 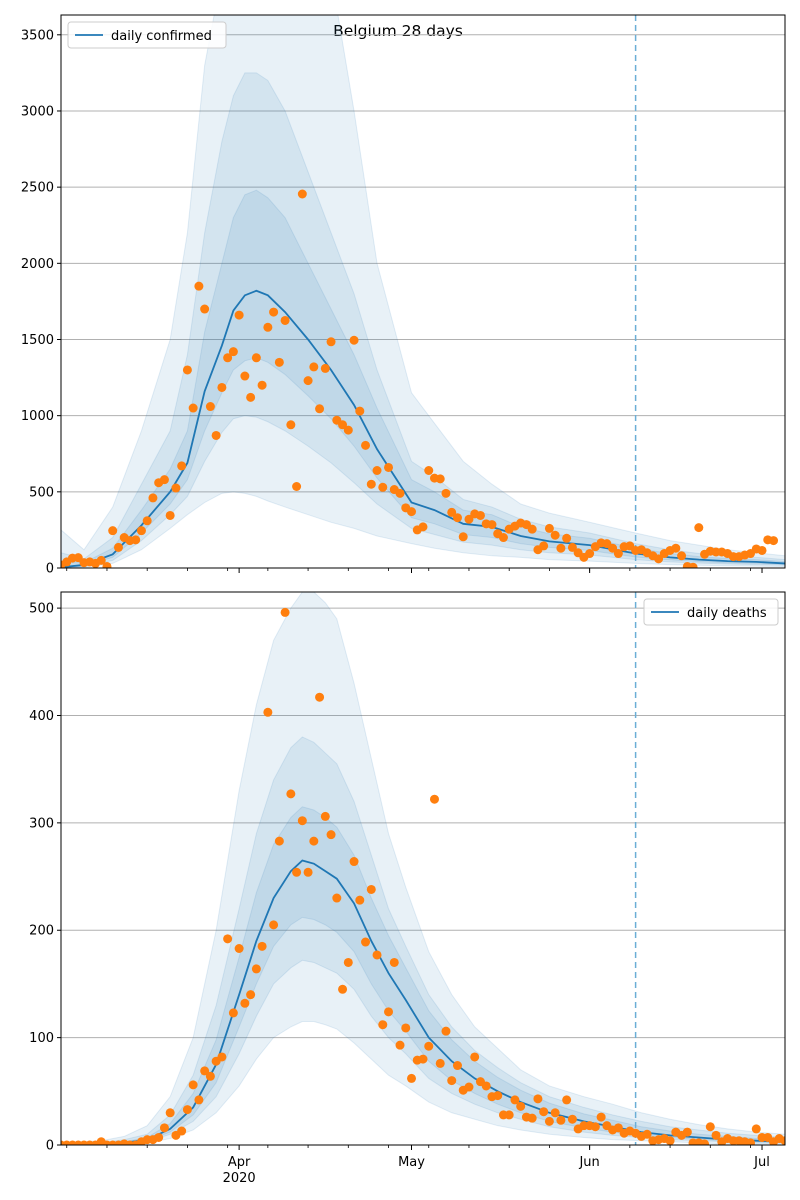 I want to click on x-tick-label: May, so click(x=411, y=1162).